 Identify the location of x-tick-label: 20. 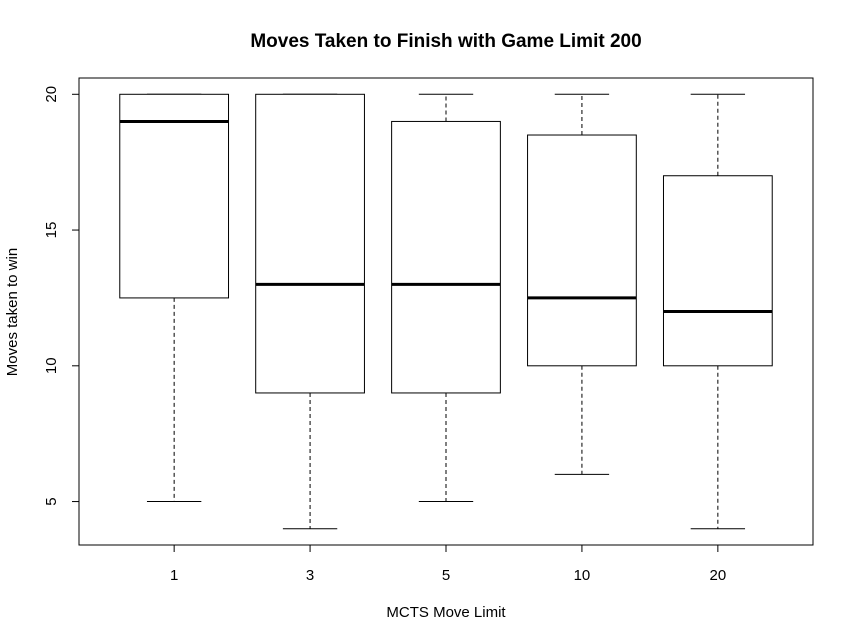
(718, 575).